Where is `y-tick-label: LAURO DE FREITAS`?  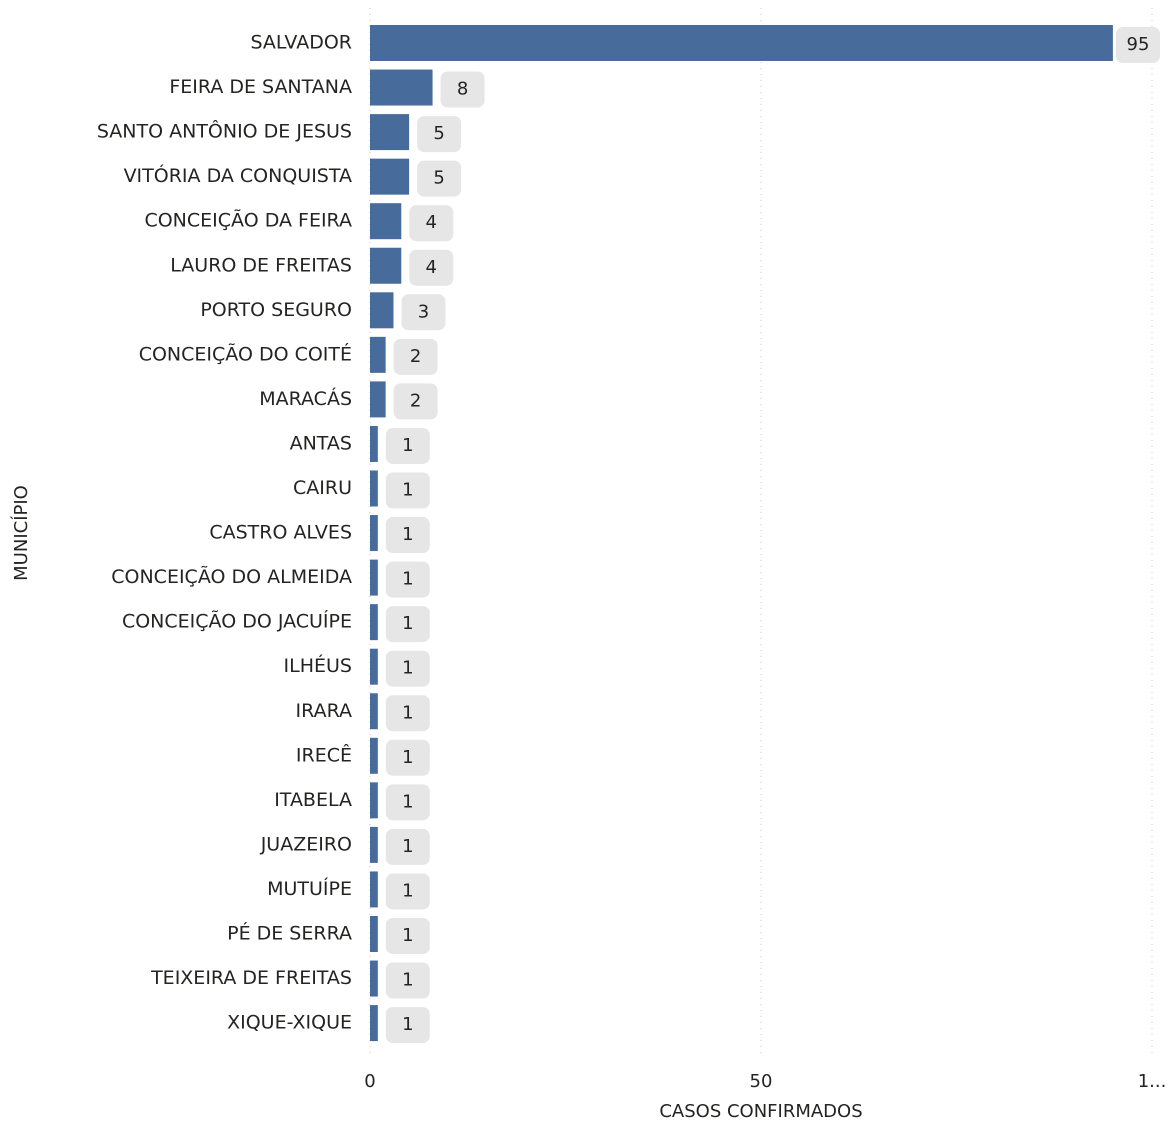 y-tick-label: LAURO DE FREITAS is located at coordinates (261, 265).